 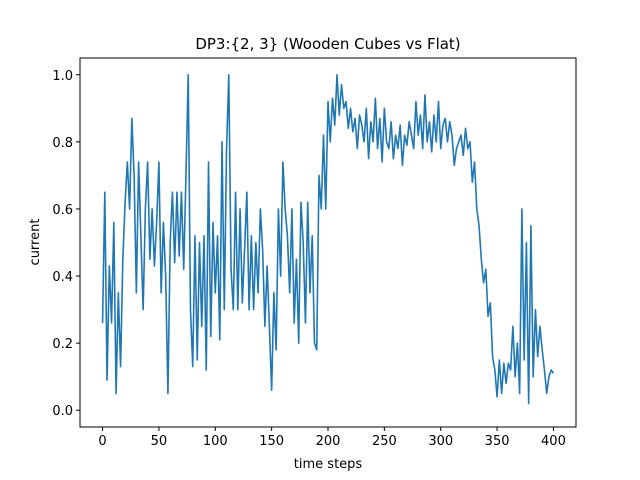 I want to click on x-tick-label: 0, so click(x=102, y=441).